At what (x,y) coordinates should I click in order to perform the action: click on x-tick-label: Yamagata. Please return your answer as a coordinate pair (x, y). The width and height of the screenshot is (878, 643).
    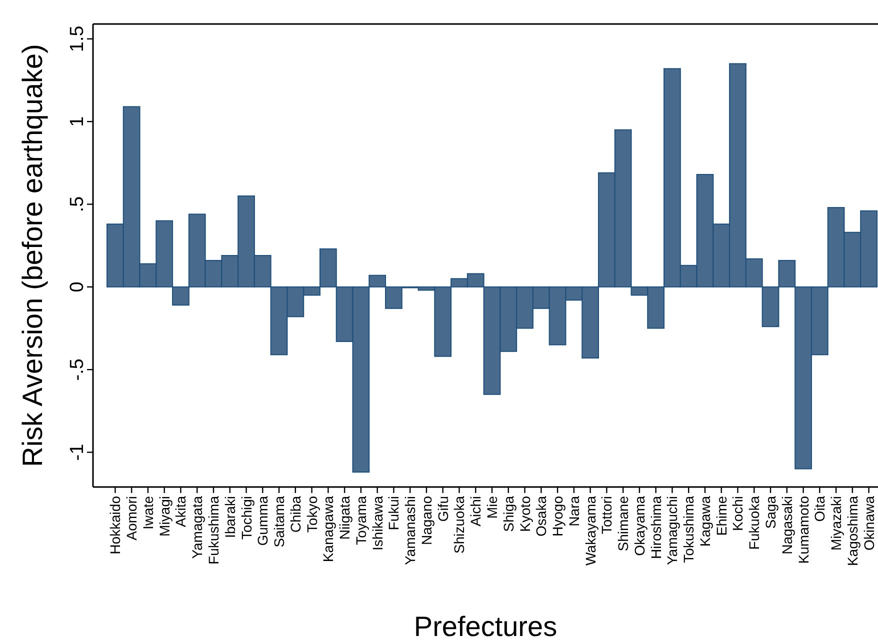
    Looking at the image, I should click on (197, 527).